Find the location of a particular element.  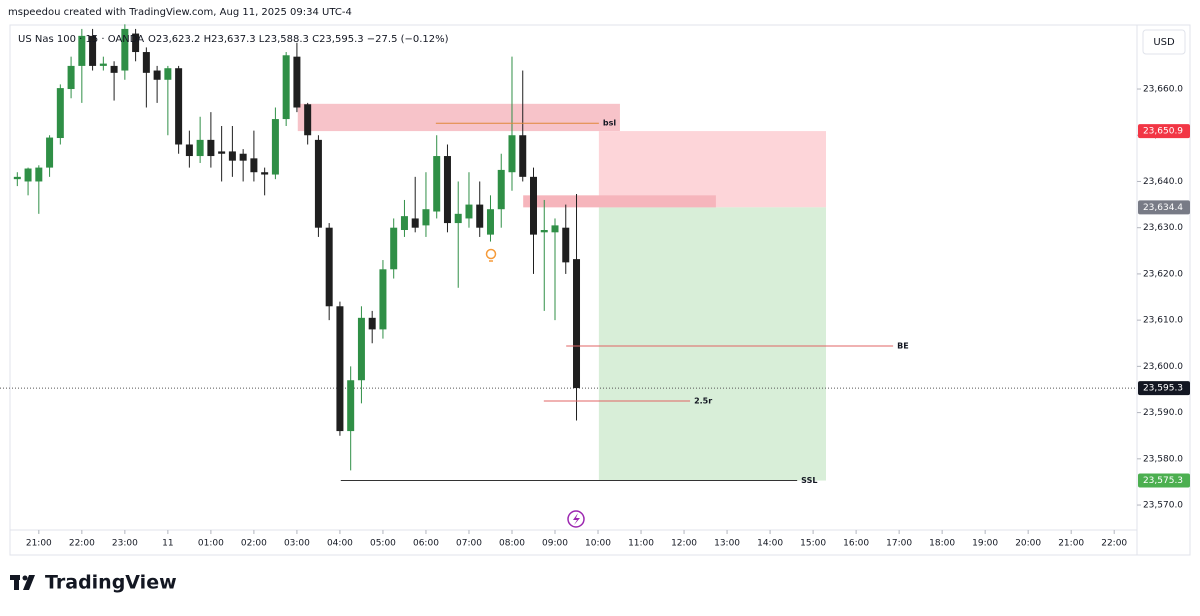

x-tick-label: 14:00 is located at coordinates (770, 544).